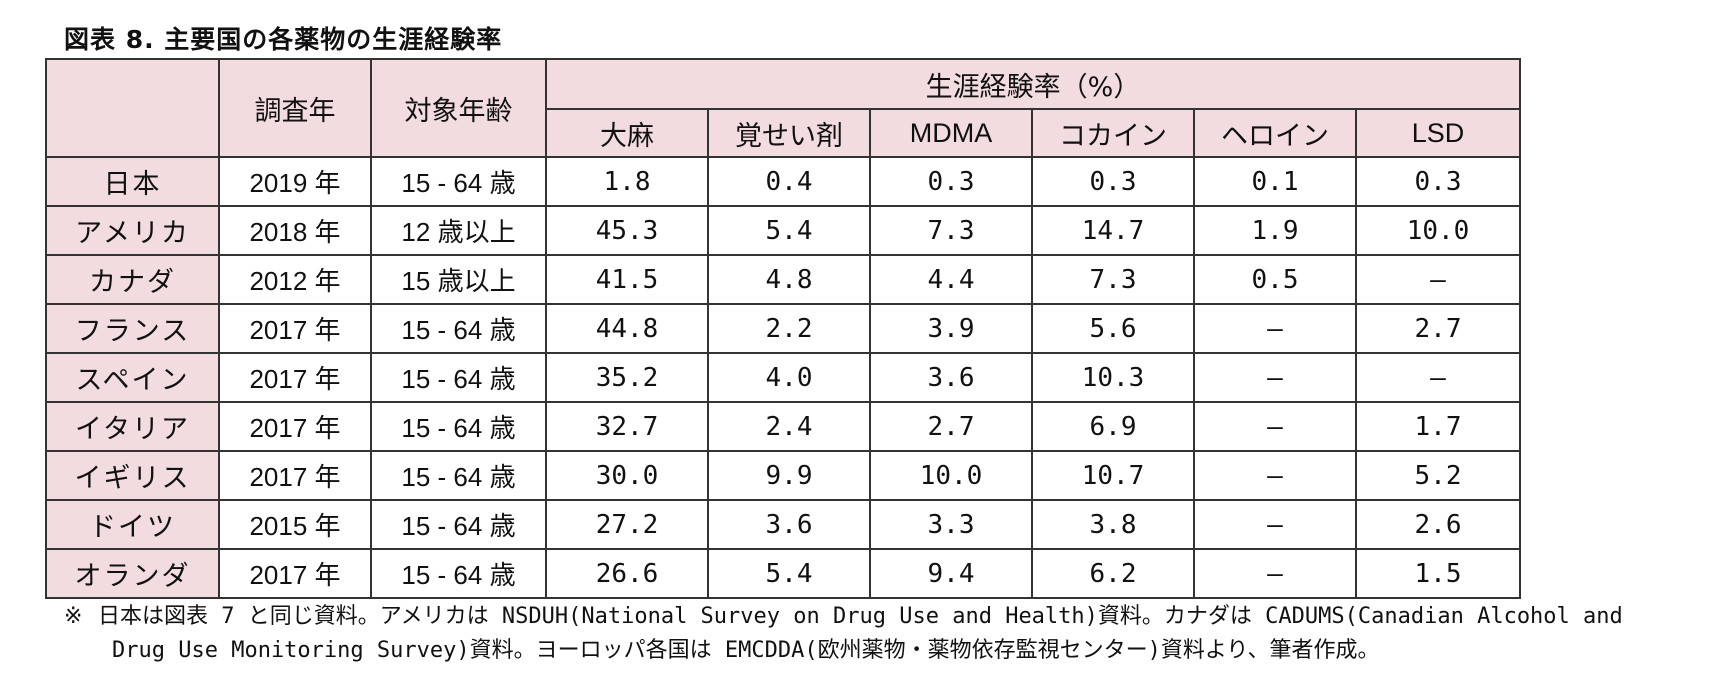 This screenshot has height=683, width=1716. What do you see at coordinates (1438, 573) in the screenshot?
I see `value-cell: 1.5` at bounding box center [1438, 573].